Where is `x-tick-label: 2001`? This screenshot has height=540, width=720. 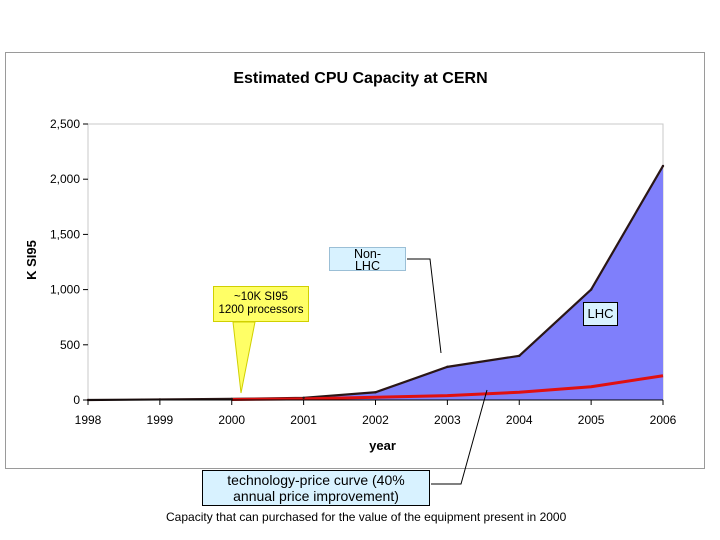
x-tick-label: 2001 is located at coordinates (303, 420).